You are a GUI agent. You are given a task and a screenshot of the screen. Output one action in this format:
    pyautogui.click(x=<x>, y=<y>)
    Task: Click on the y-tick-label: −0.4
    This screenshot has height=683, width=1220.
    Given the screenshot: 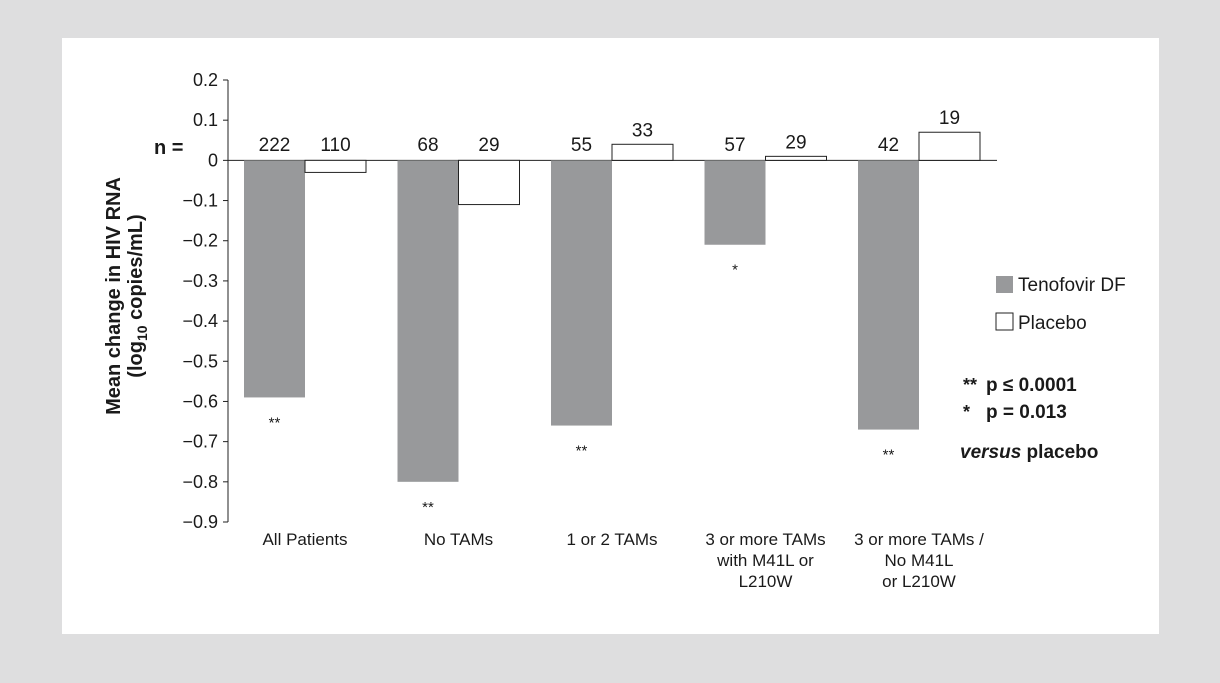 What is the action you would take?
    pyautogui.click(x=200, y=321)
    